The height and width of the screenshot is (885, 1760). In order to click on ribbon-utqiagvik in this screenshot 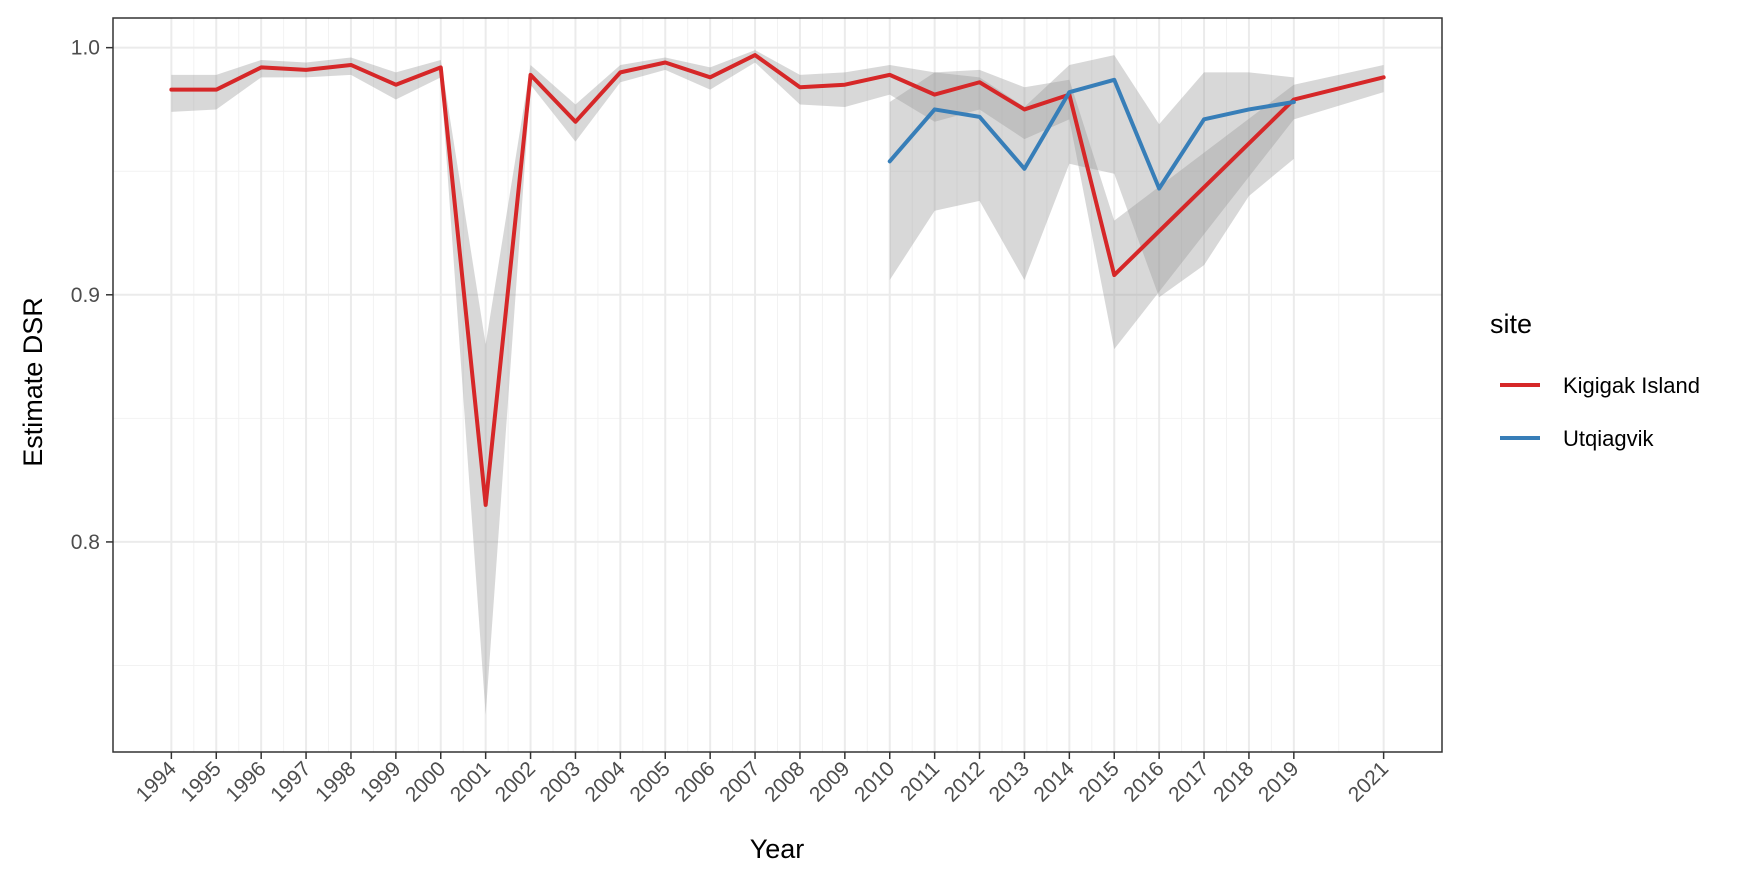, I will do `click(1091, 176)`.